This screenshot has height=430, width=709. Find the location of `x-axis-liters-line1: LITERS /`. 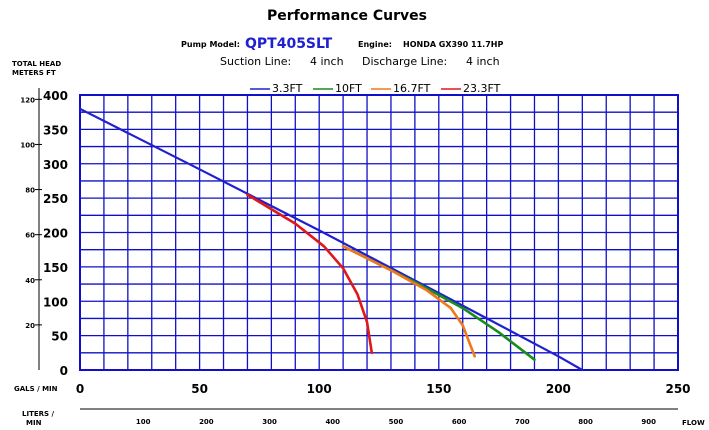

x-axis-liters-line1: LITERS / is located at coordinates (38, 414).